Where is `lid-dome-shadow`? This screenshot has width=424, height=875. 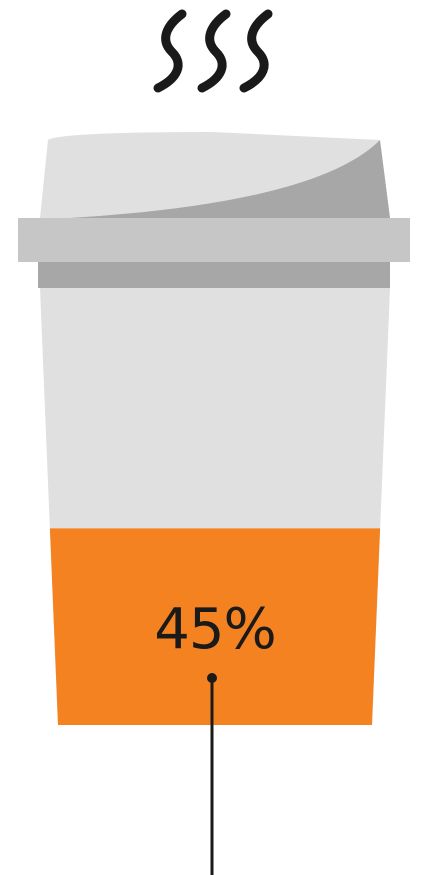 lid-dome-shadow is located at coordinates (230, 179).